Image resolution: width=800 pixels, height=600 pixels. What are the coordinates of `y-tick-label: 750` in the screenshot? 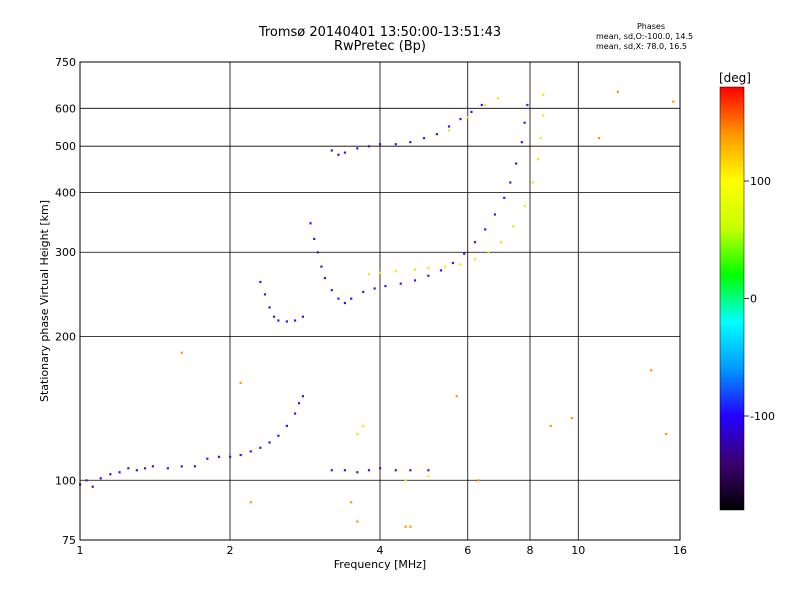 It's located at (65, 62).